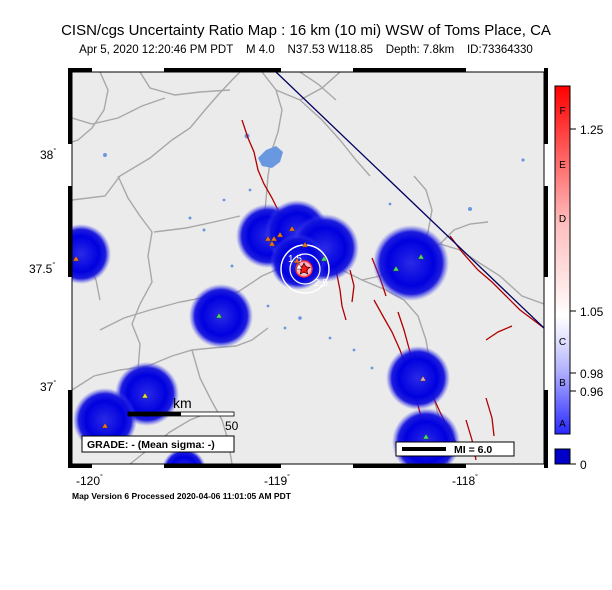 The width and height of the screenshot is (612, 590). I want to click on scale-unit: km, so click(182, 403).